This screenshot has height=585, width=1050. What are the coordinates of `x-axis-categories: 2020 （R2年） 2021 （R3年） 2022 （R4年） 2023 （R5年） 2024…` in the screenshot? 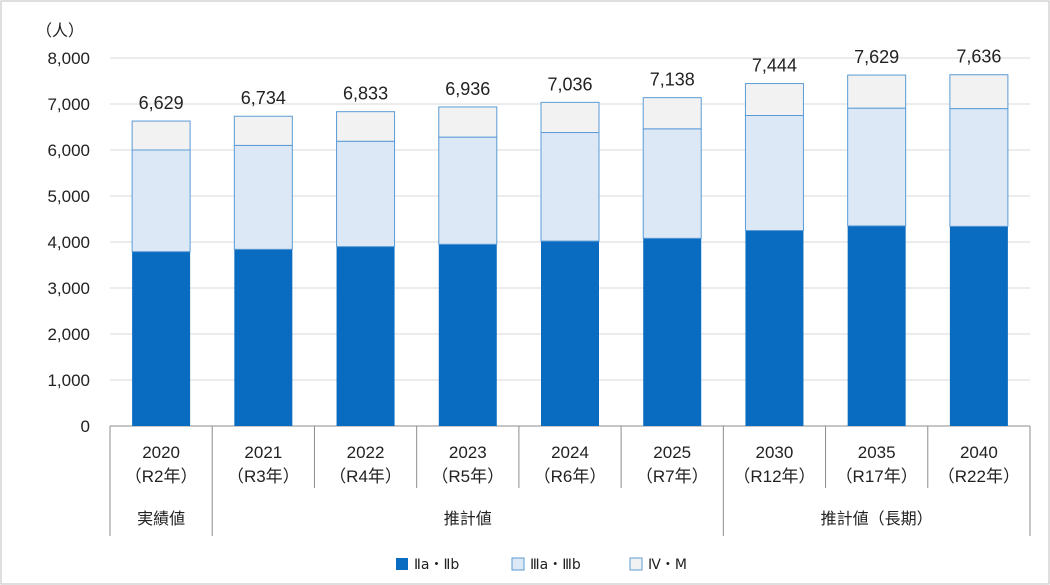 It's located at (572, 464).